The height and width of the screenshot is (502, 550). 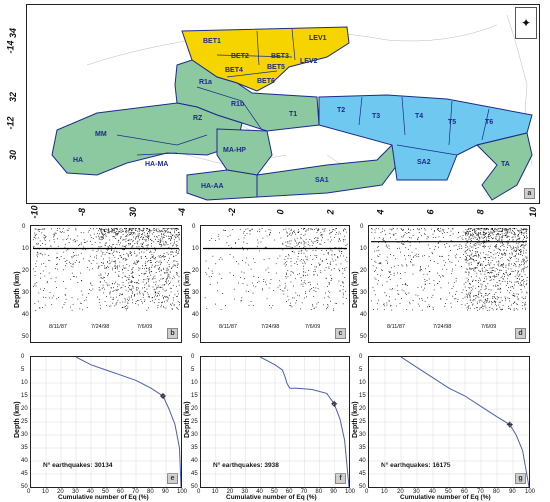 I want to click on cumulative-ytick: 5, so click(x=23, y=370).